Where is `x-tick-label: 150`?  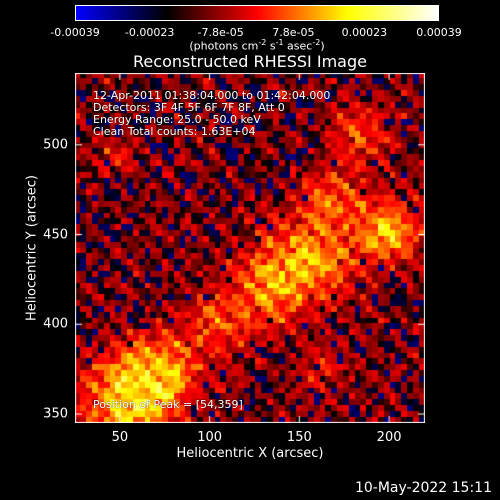 x-tick-label: 150 is located at coordinates (299, 437).